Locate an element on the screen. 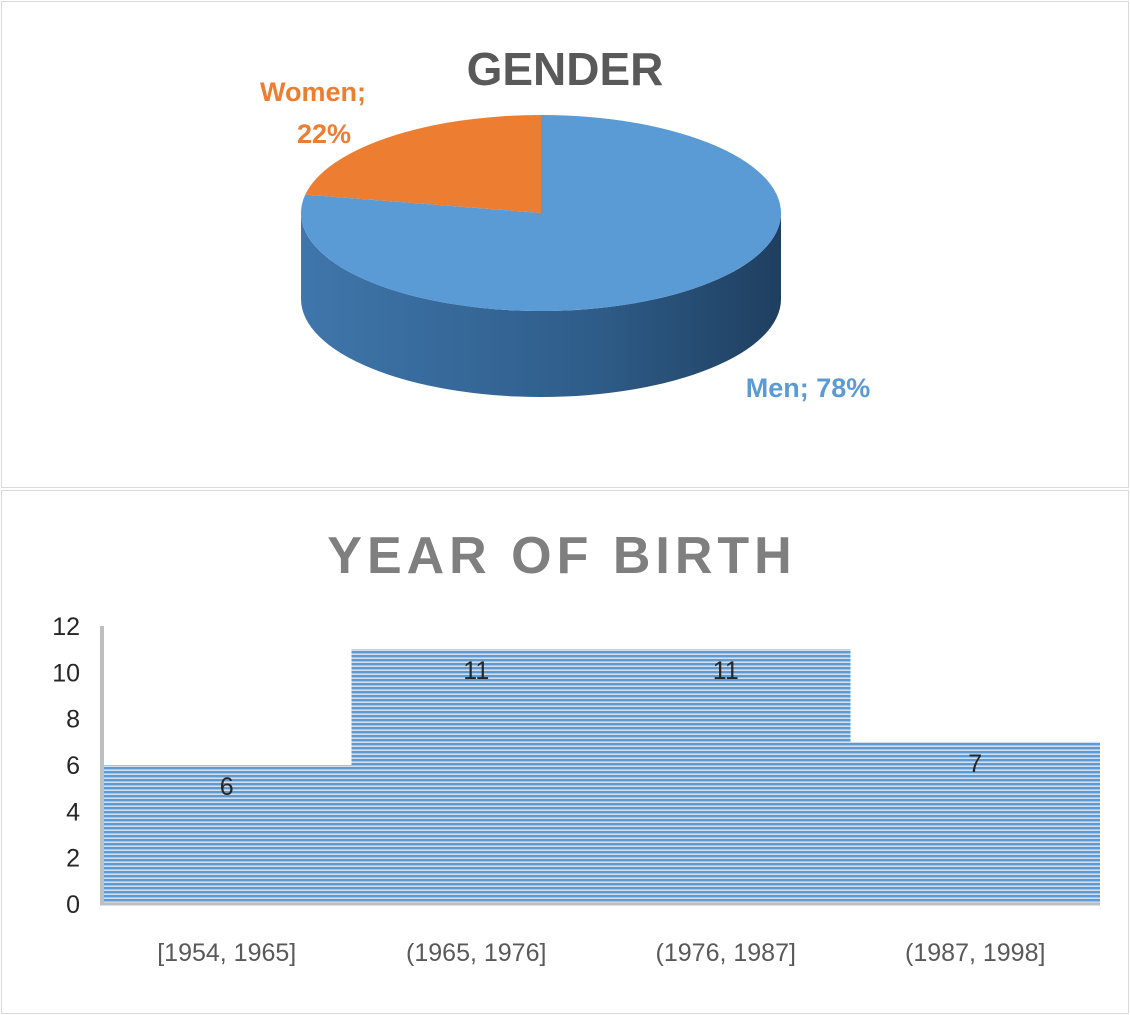  women-label: Women; is located at coordinates (313, 92).